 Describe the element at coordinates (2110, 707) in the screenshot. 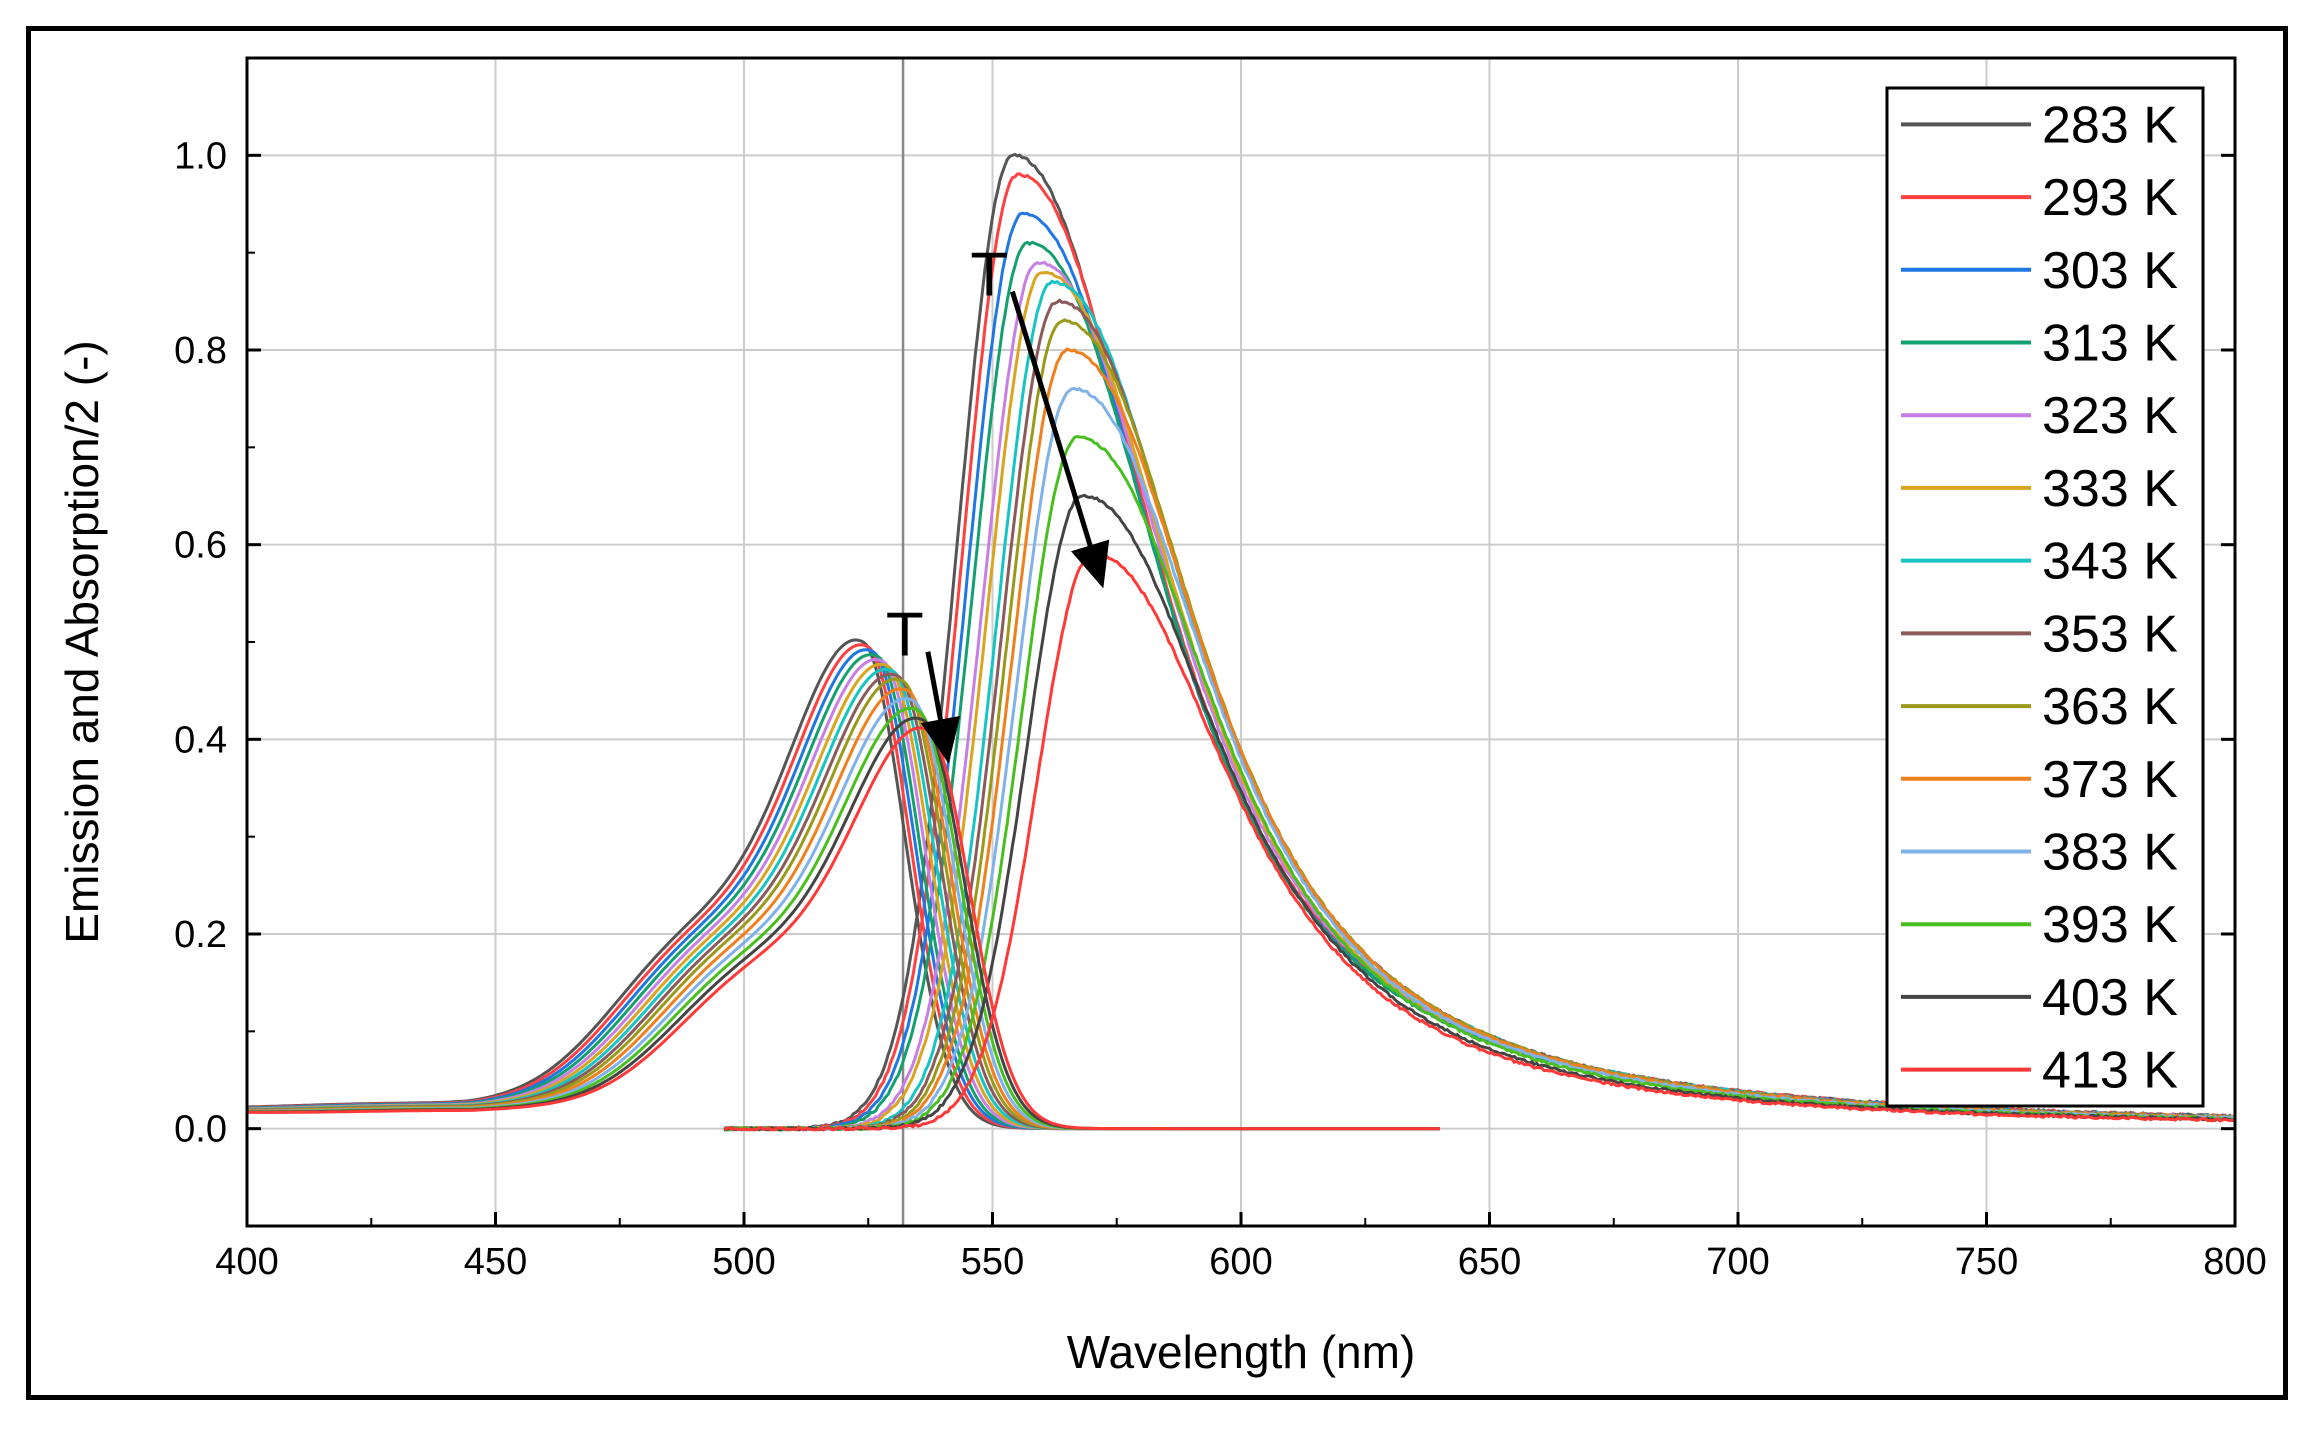

I see `legend-label: 363 K` at that location.